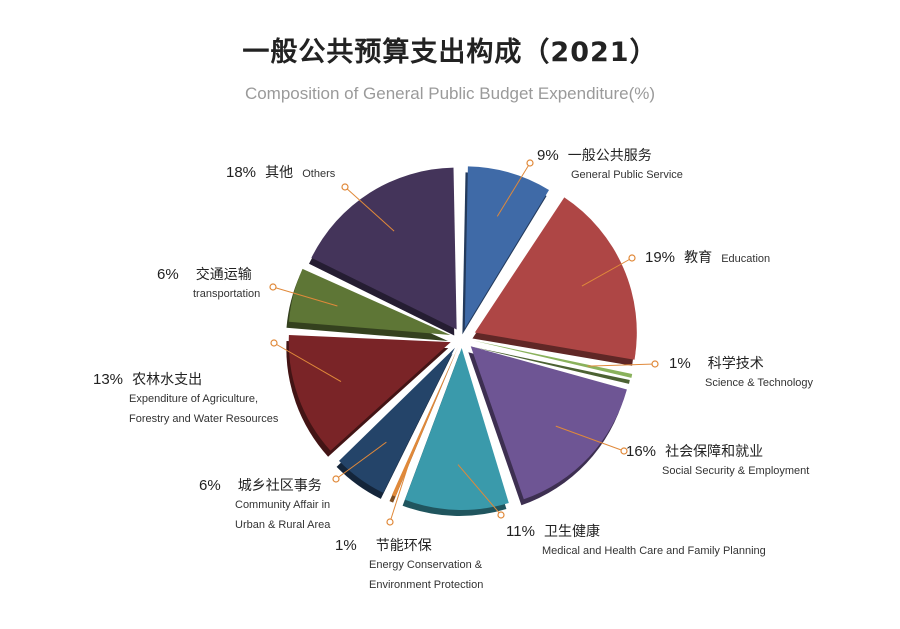  Describe the element at coordinates (426, 565) in the screenshot. I see `en-label: Energy Conservation &` at that location.